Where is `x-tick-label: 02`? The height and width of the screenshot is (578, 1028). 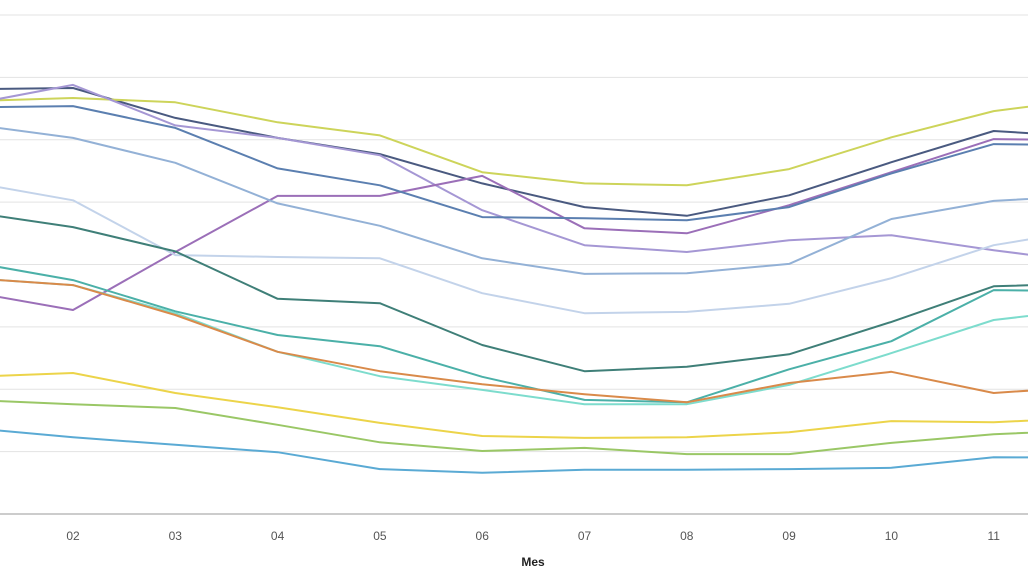
x-tick-label: 02 is located at coordinates (73, 536).